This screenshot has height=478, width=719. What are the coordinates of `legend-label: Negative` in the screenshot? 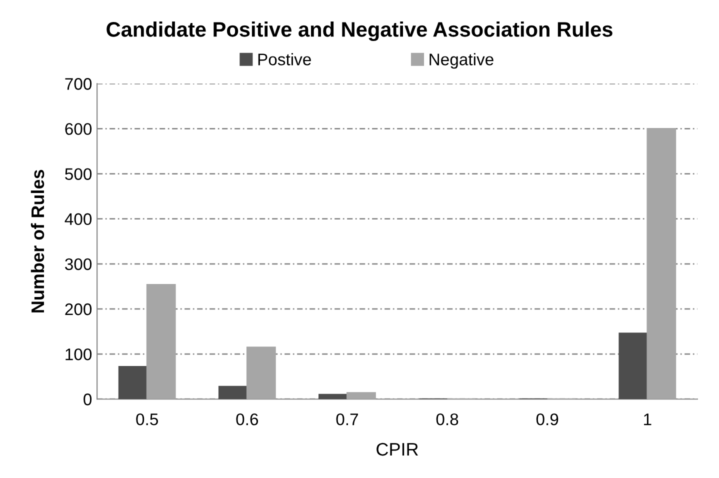 It's located at (462, 61).